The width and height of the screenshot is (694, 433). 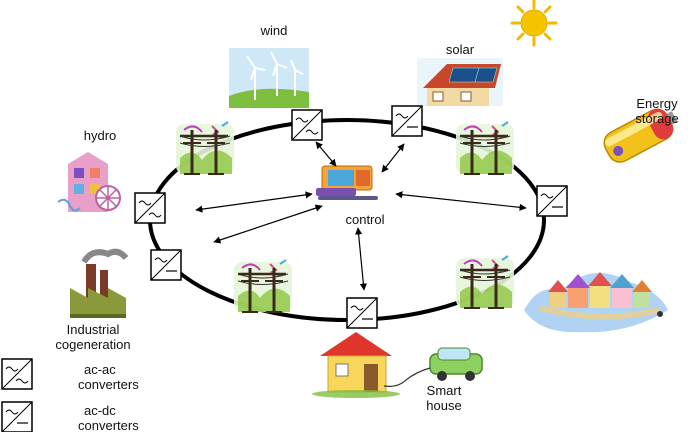 What do you see at coordinates (356, 365) in the screenshot?
I see `house-icon` at bounding box center [356, 365].